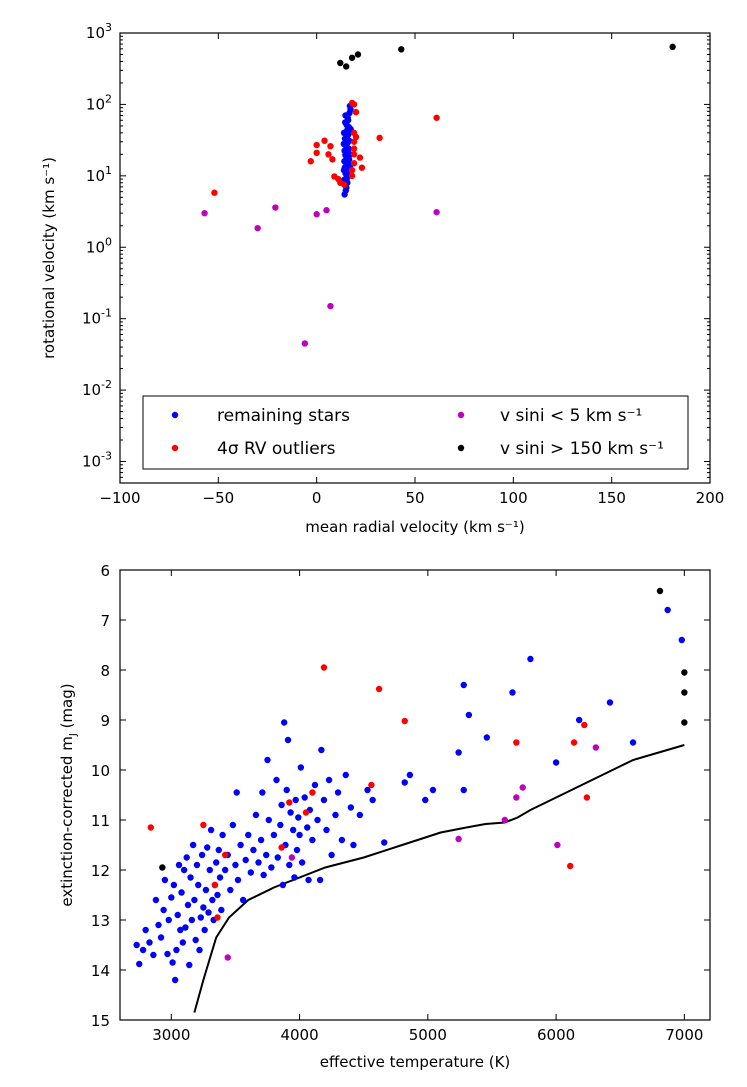 This screenshot has width=747, height=1087. I want to click on mag-y-tick-label: 15, so click(100, 1021).